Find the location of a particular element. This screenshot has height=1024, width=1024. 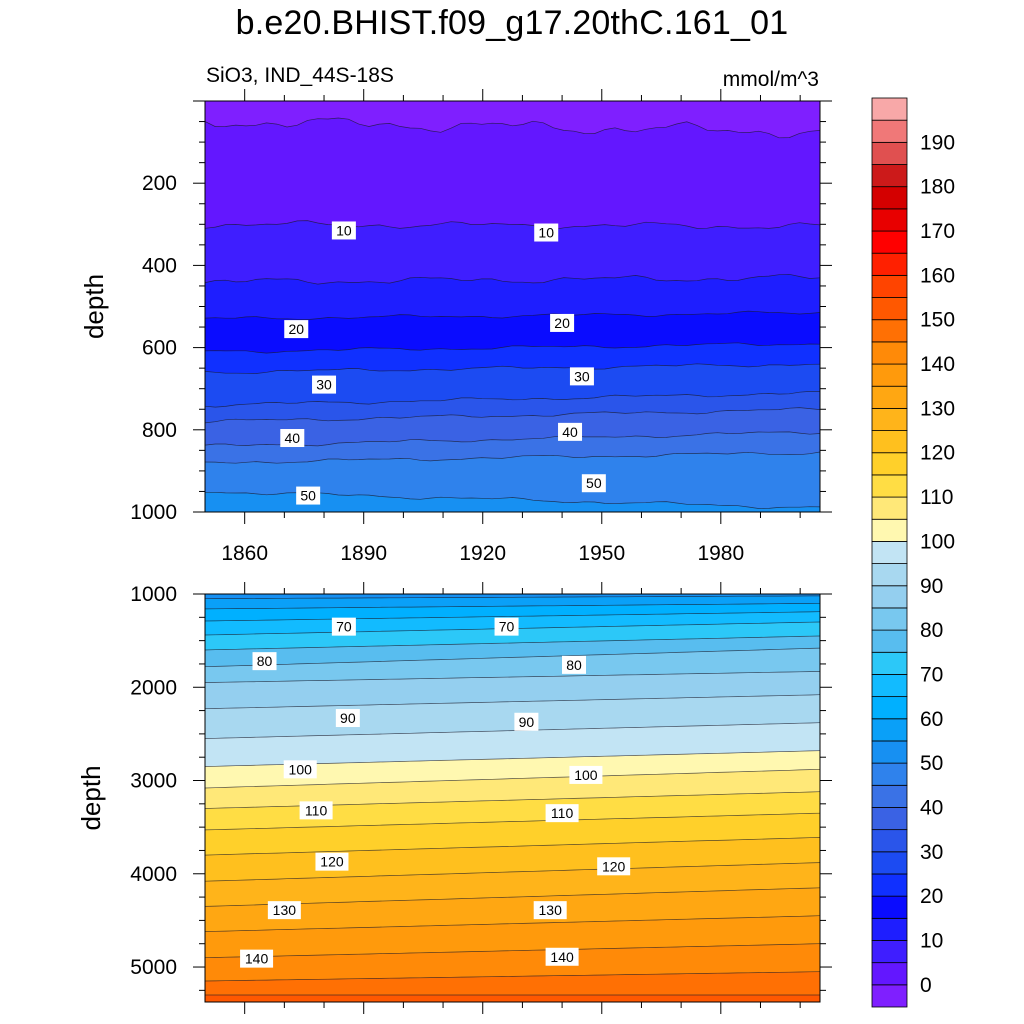

colorbar-label: 50 is located at coordinates (931, 763).